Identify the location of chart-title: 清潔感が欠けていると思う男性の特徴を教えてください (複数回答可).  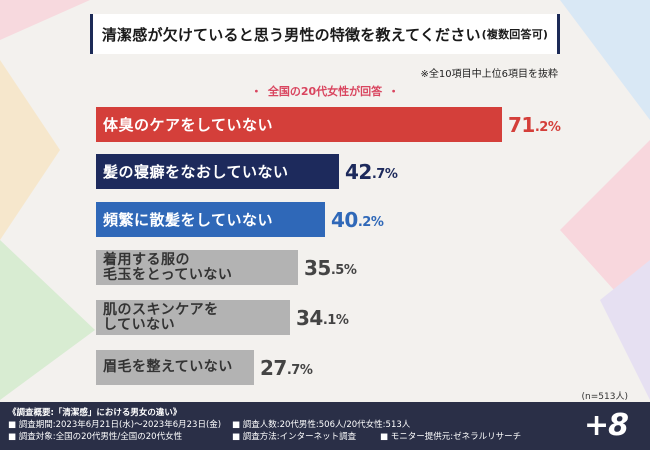
(325, 34).